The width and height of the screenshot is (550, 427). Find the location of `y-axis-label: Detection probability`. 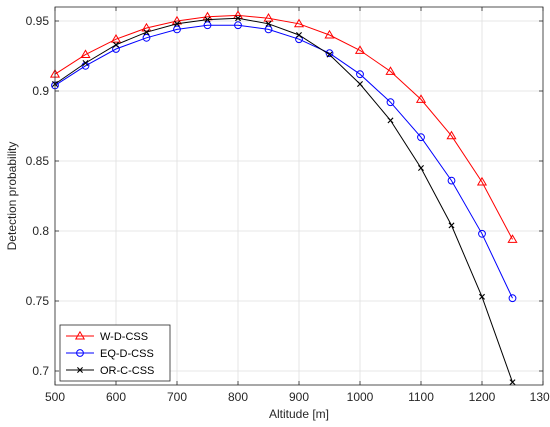

y-axis-label: Detection probability is located at coordinates (12, 196).